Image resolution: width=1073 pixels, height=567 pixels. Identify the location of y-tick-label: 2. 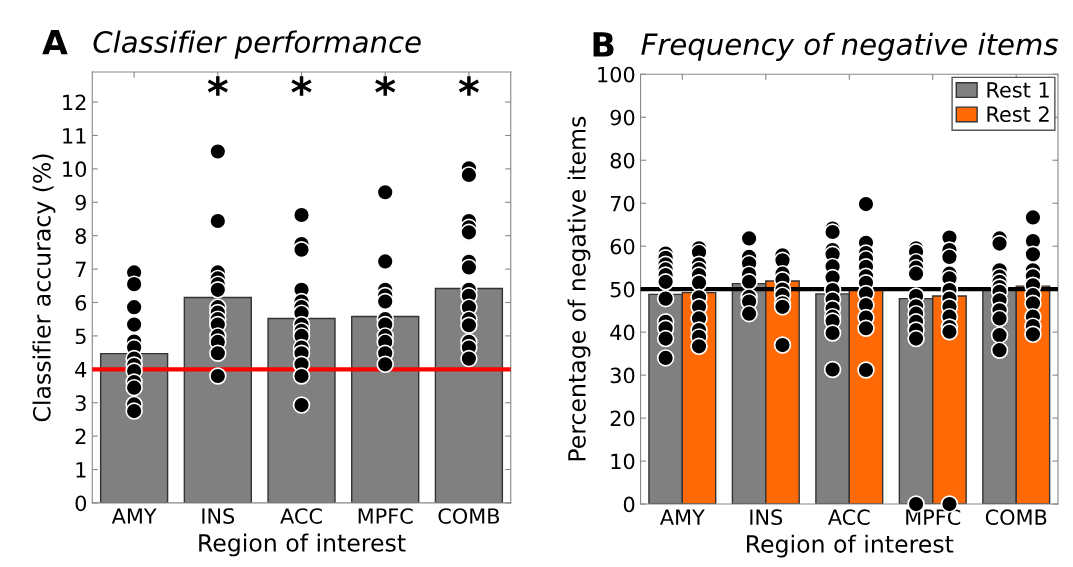
(80, 436).